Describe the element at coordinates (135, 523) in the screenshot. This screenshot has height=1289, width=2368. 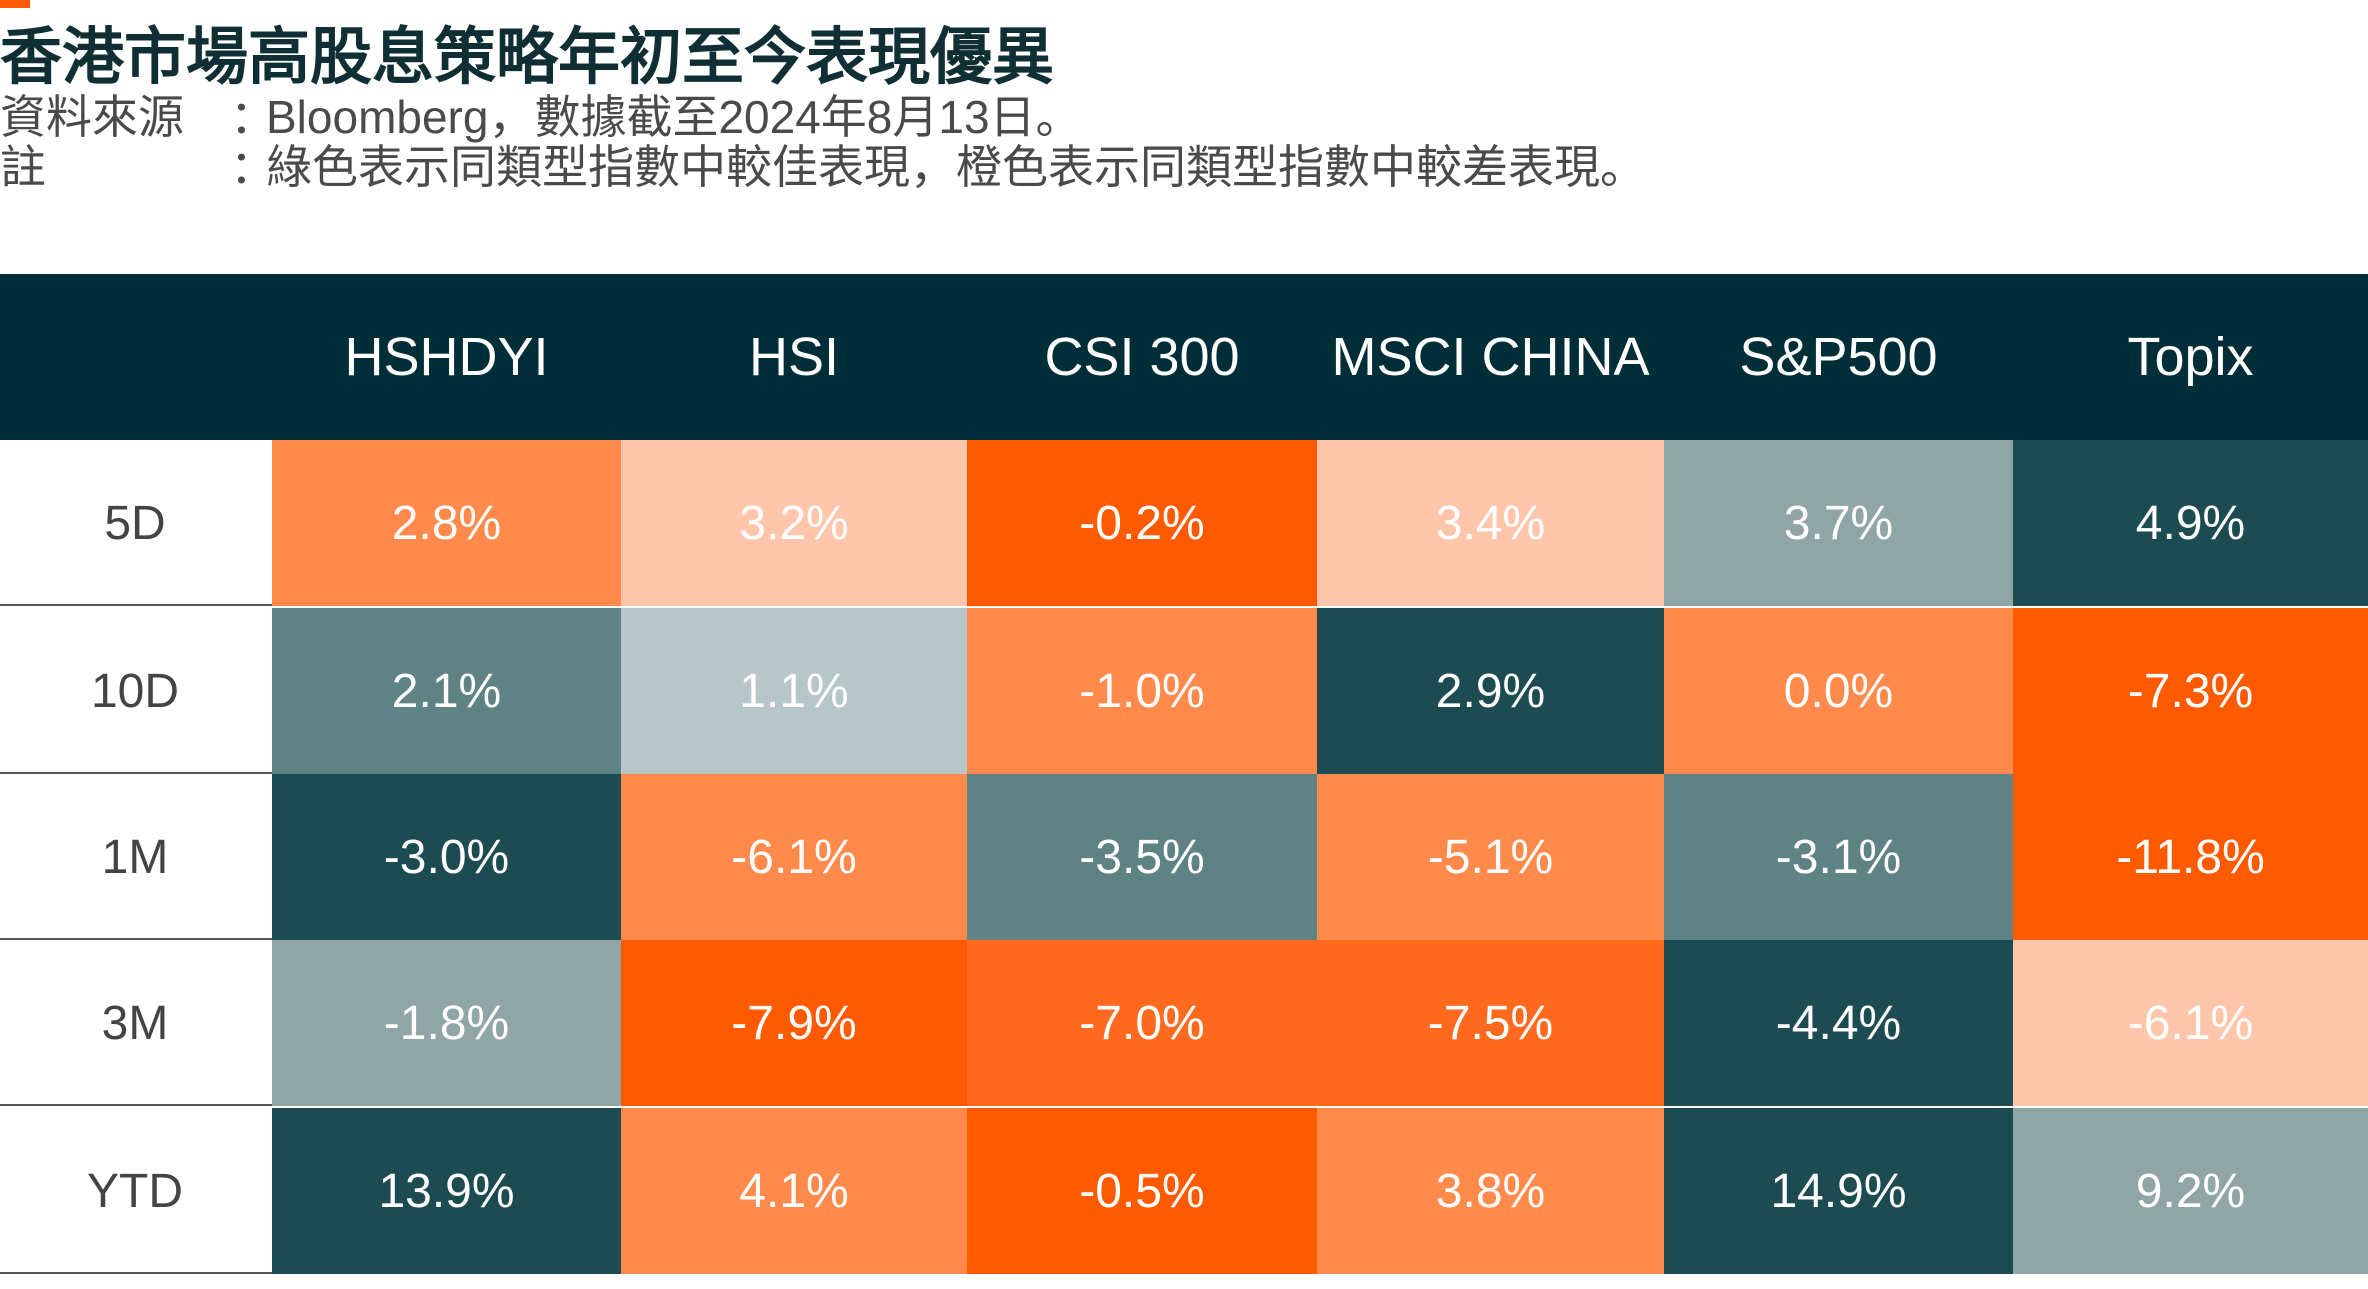
I see `row-label: 5D` at that location.